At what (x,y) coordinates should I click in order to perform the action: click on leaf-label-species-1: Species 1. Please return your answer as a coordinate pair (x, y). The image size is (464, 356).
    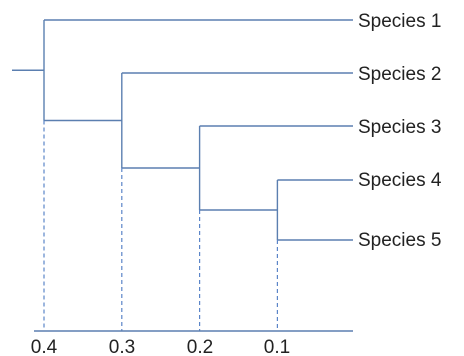
    Looking at the image, I should click on (399, 21).